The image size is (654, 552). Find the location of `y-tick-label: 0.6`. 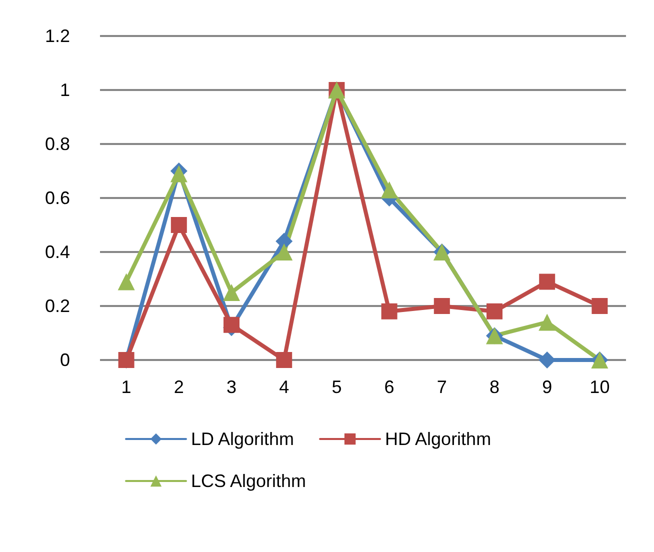

y-tick-label: 0.6 is located at coordinates (57, 198).